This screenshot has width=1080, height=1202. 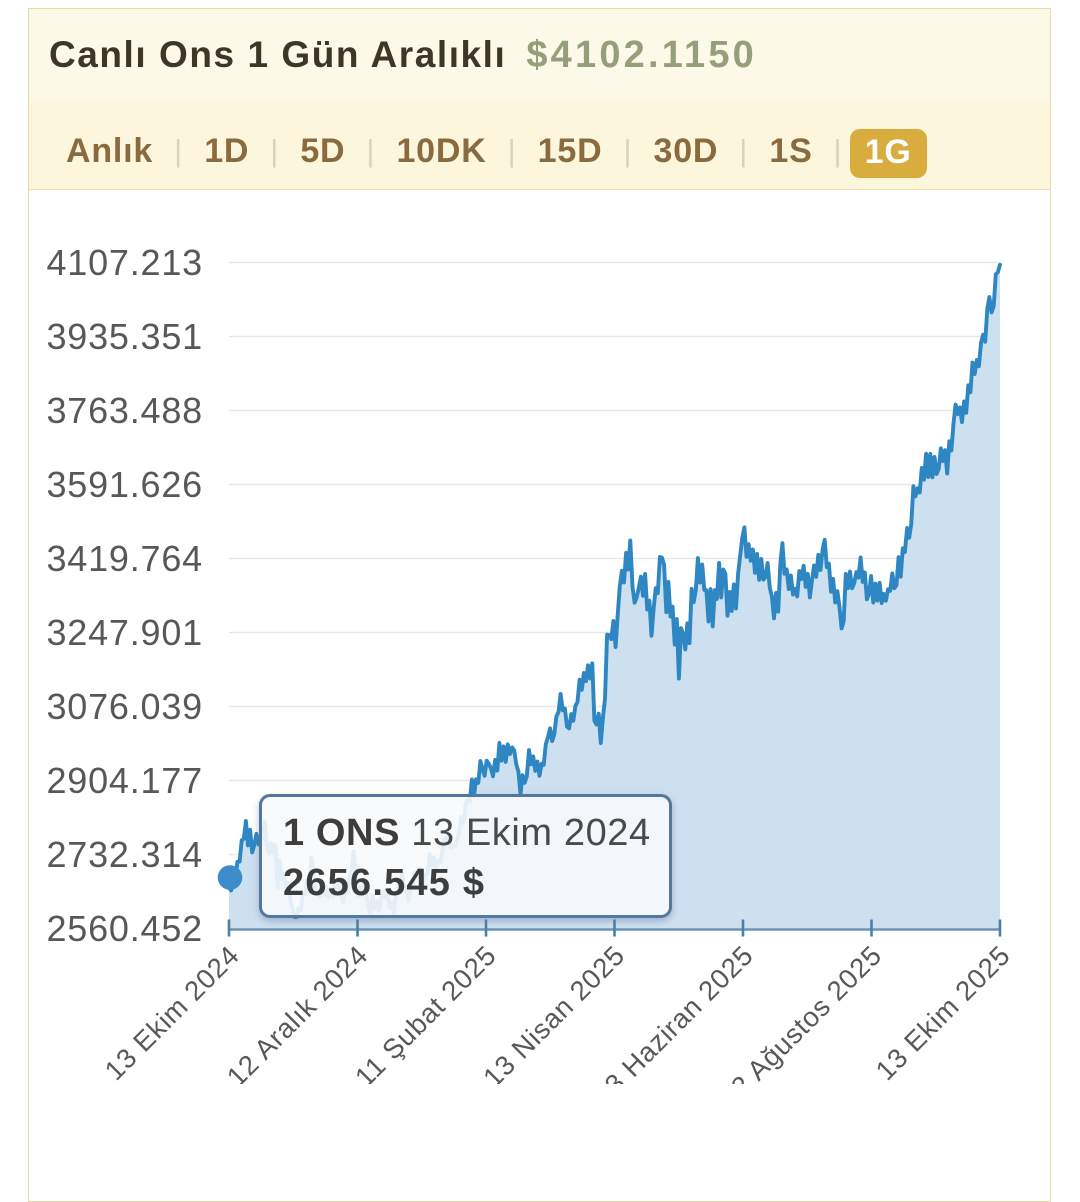 What do you see at coordinates (942, 1011) in the screenshot?
I see `svg-text: 13 Ekim 2025` at bounding box center [942, 1011].